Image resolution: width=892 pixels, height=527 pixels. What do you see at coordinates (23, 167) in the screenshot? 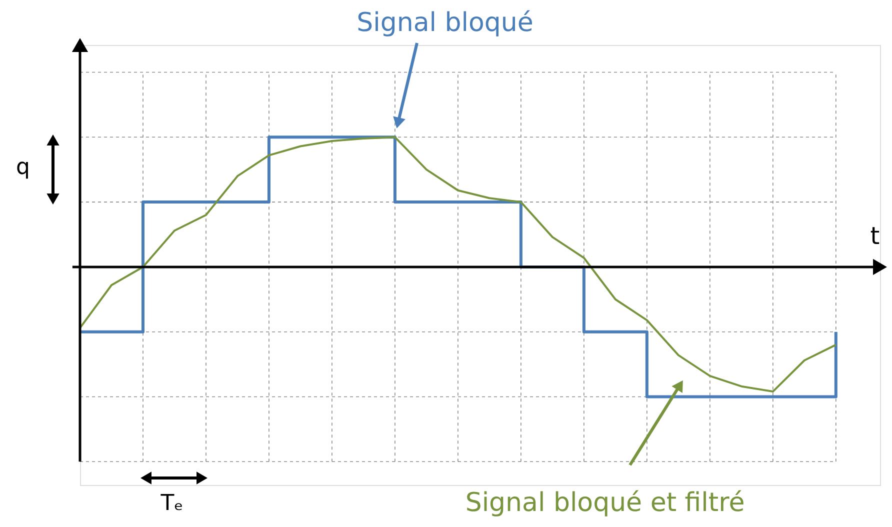
I see `text: q` at bounding box center [23, 167].